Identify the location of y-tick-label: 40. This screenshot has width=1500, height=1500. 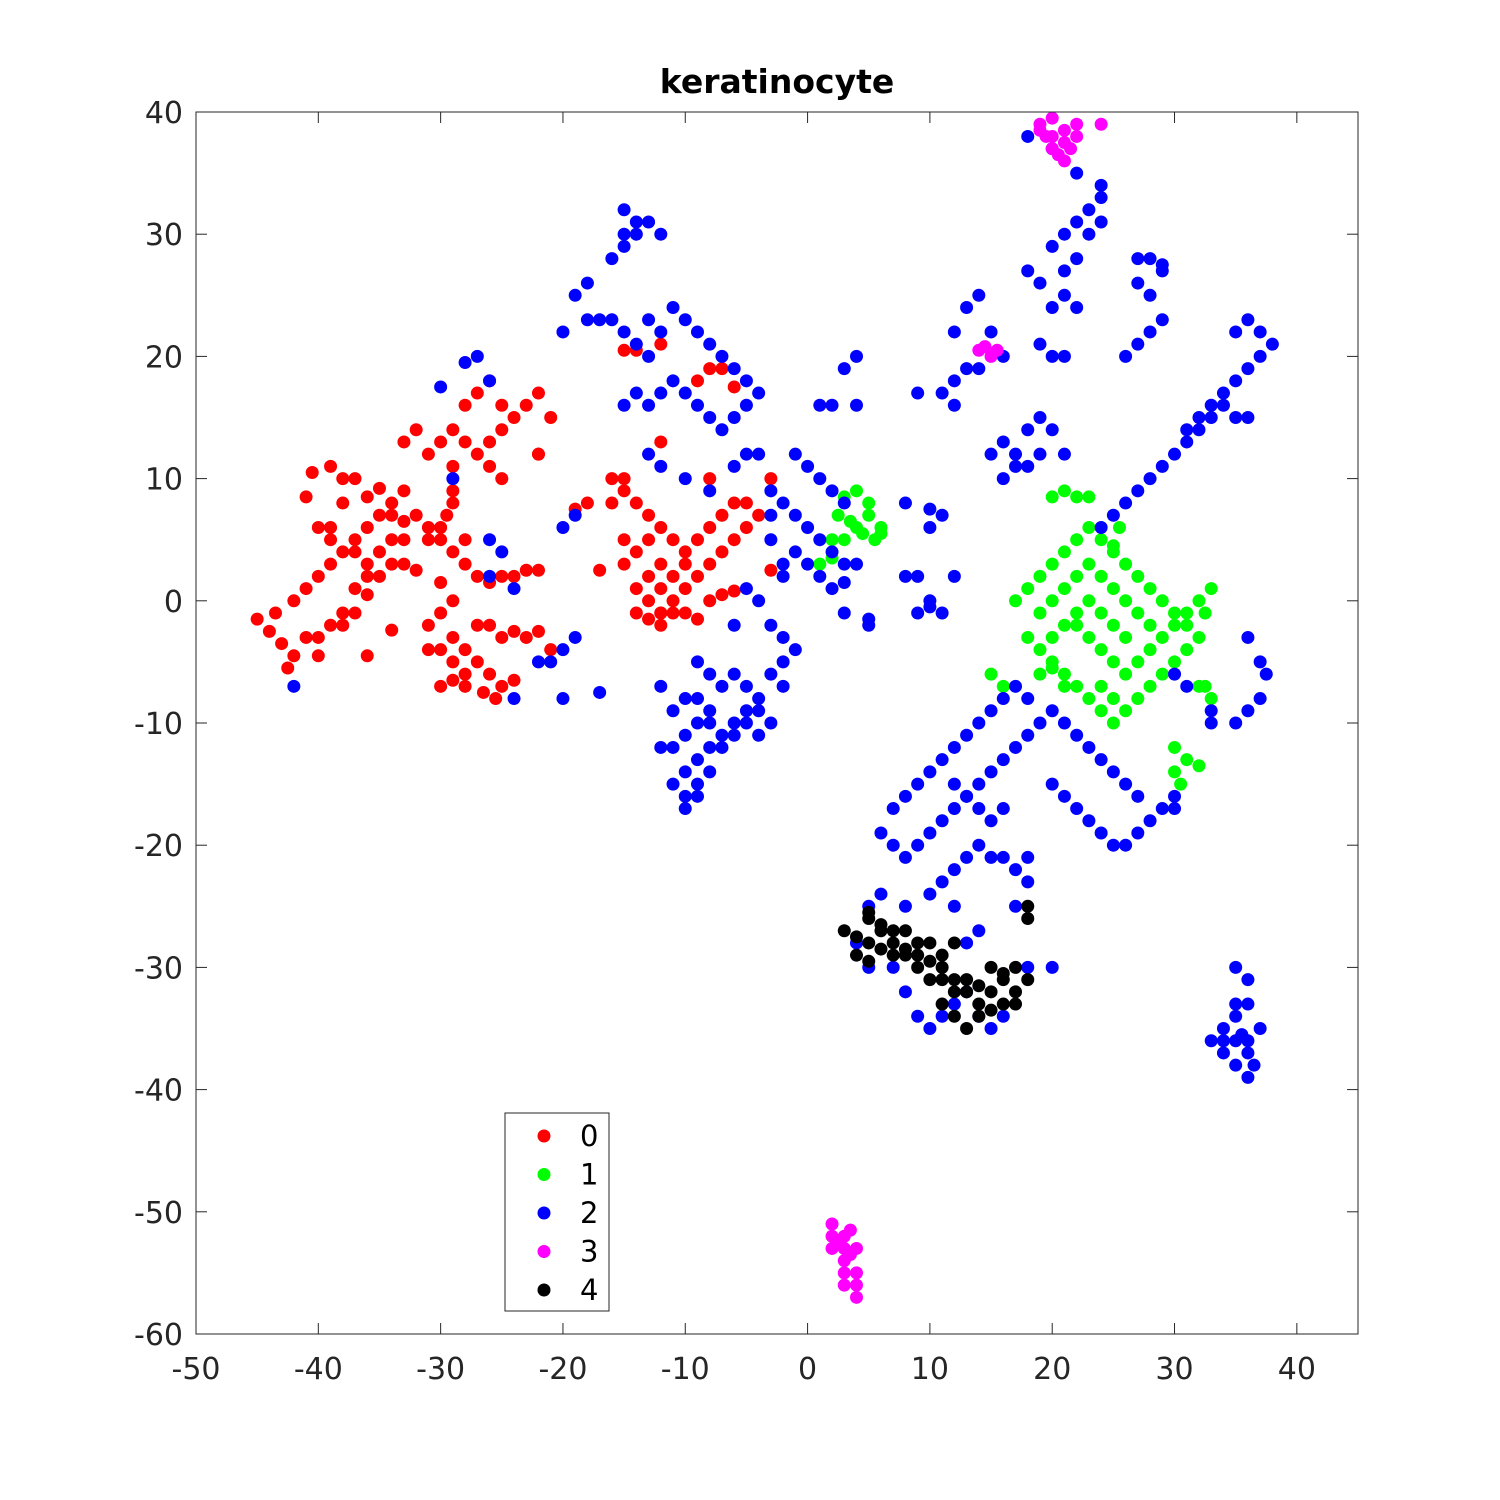
(164, 113).